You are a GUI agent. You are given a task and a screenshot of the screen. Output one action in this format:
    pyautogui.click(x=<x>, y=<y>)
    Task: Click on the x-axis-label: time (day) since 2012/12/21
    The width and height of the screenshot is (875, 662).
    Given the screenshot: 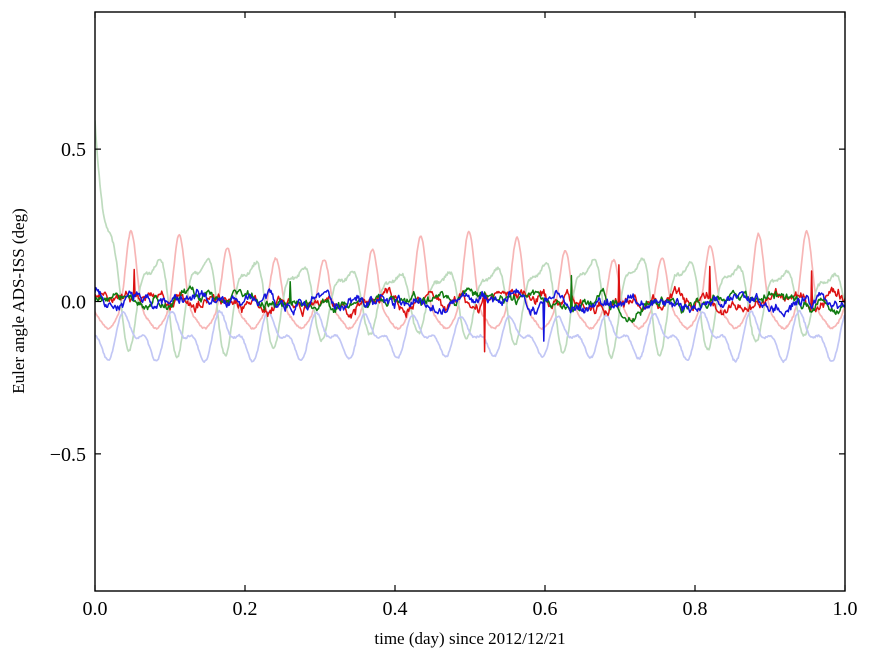 What is the action you would take?
    pyautogui.click(x=469, y=638)
    